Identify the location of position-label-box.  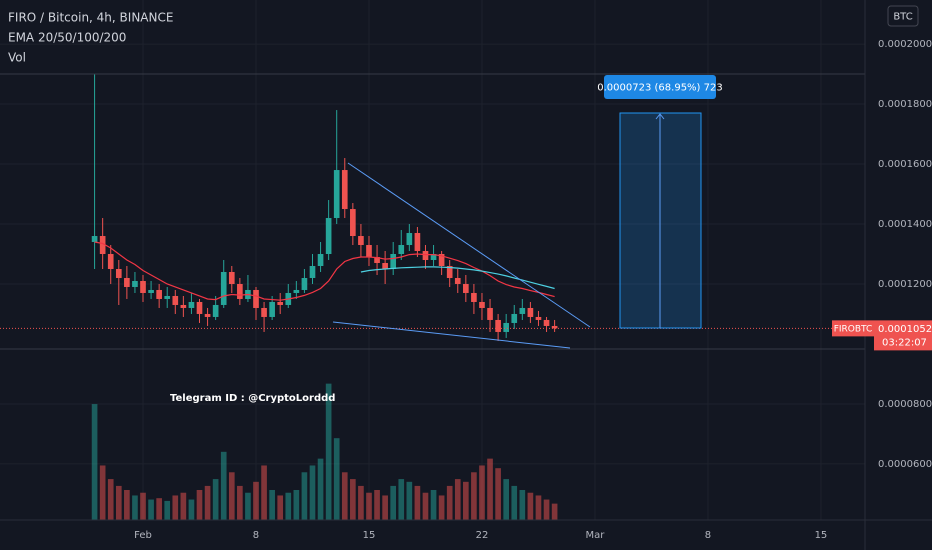
(660, 87).